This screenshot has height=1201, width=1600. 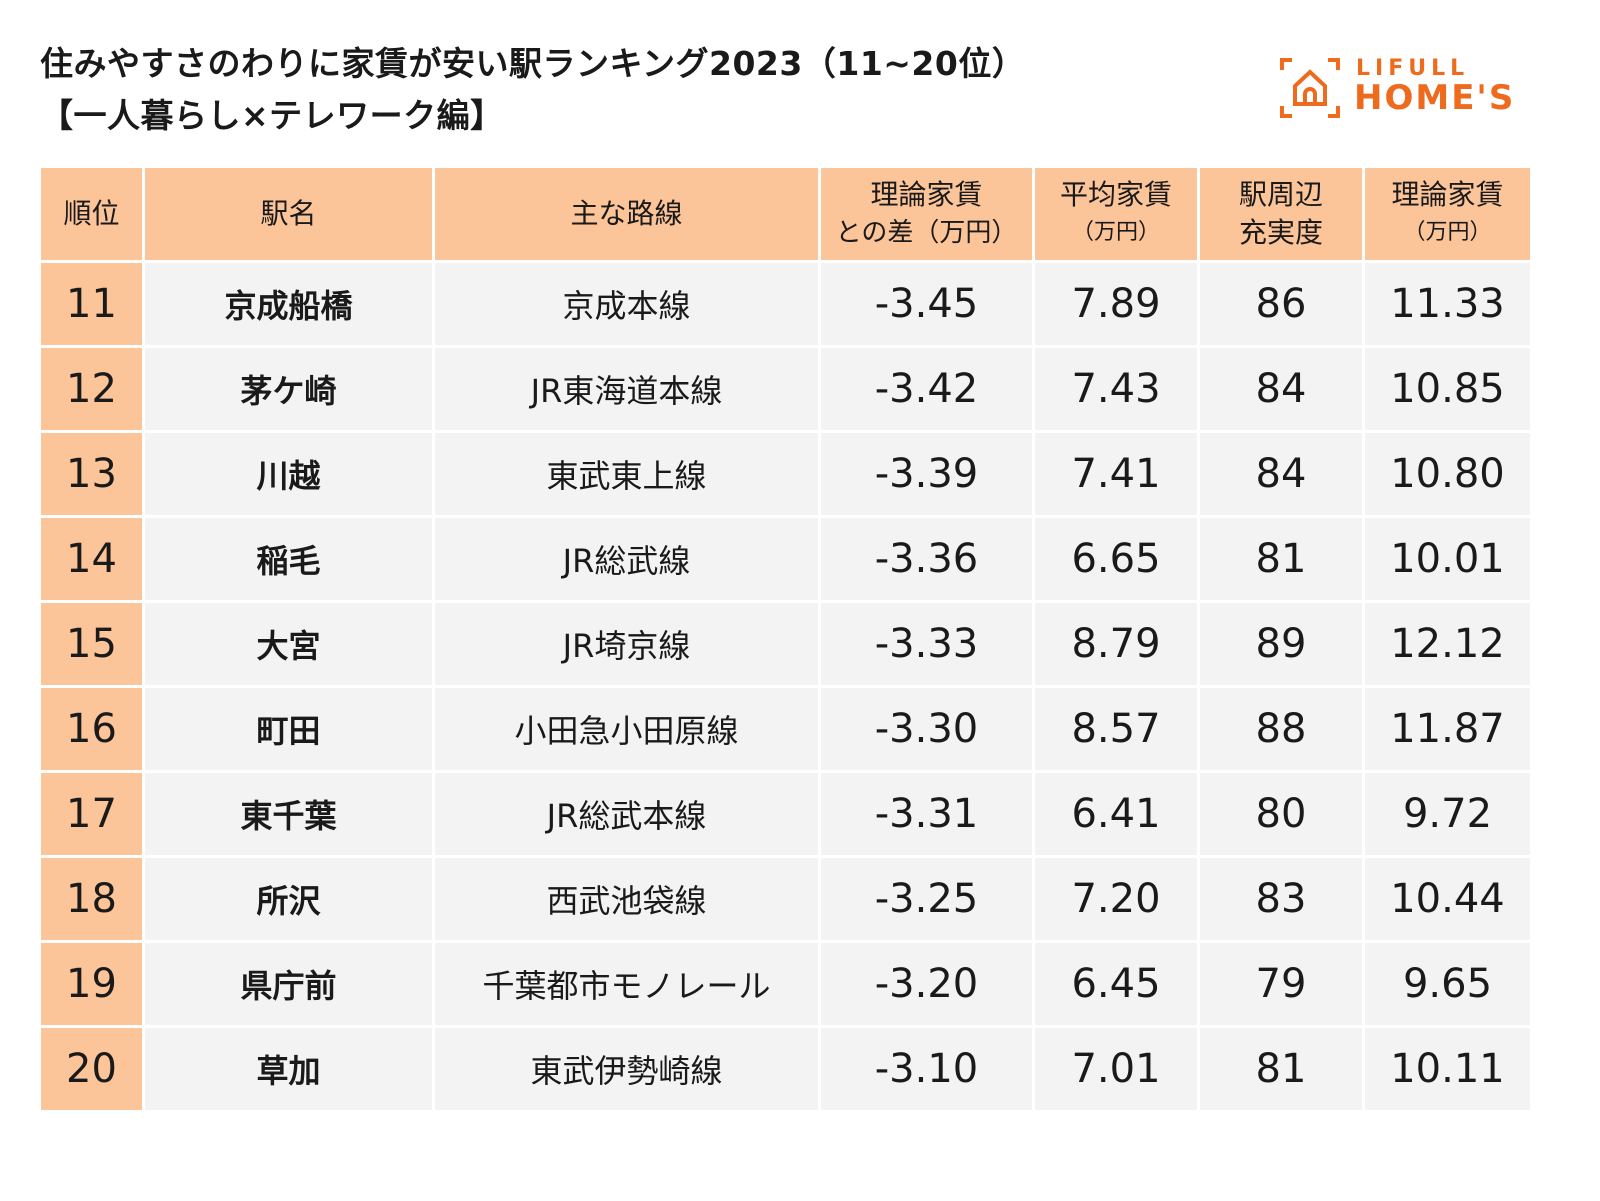 What do you see at coordinates (91, 899) in the screenshot?
I see `cell-rank: 18` at bounding box center [91, 899].